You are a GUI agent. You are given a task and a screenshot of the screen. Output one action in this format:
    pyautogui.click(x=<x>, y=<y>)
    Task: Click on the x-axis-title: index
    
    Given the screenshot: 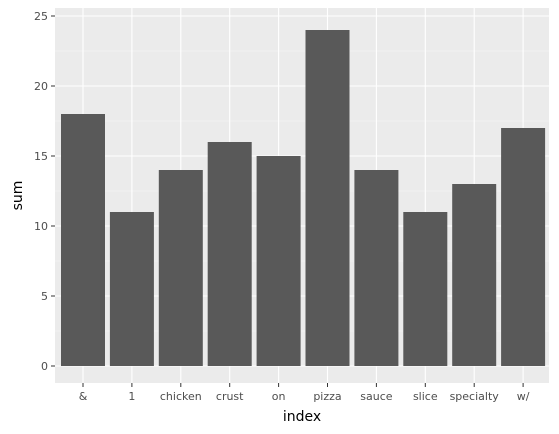 What is the action you would take?
    pyautogui.click(x=302, y=417)
    